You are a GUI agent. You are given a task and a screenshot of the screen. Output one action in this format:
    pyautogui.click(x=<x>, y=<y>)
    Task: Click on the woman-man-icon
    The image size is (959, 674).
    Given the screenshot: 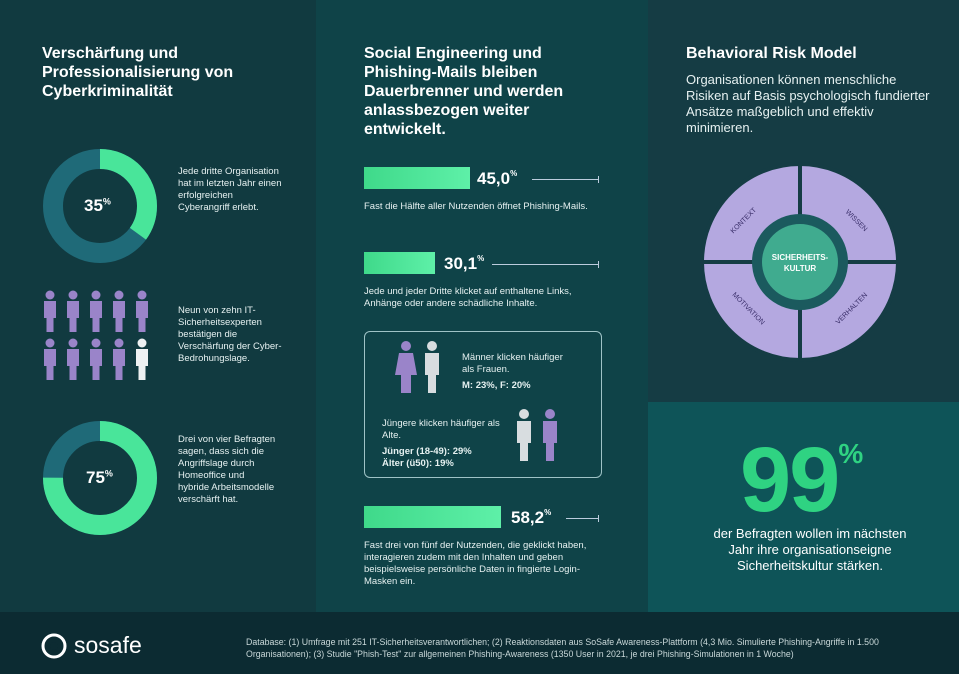 What is the action you would take?
    pyautogui.click(x=417, y=367)
    